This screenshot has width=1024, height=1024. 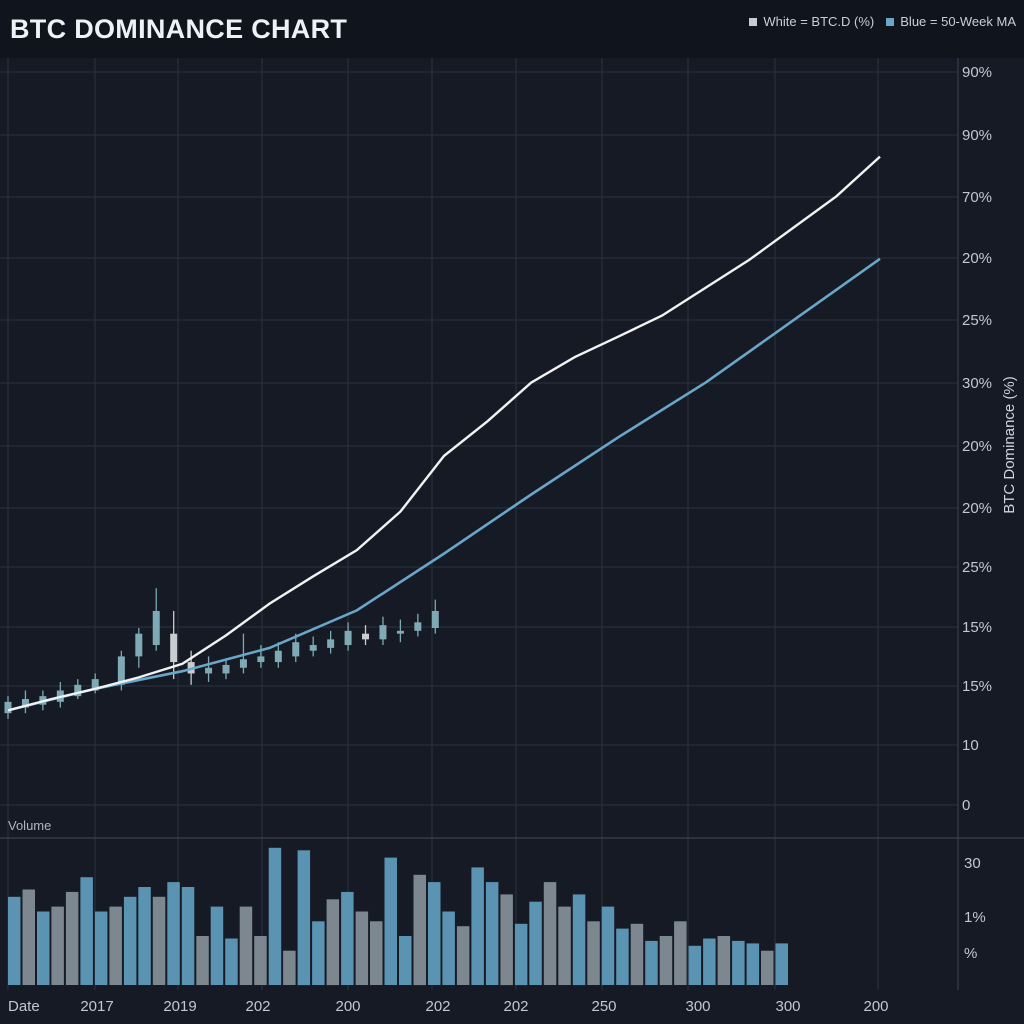 I want to click on volume-tick-labels: 30 1%%, so click(x=975, y=908).